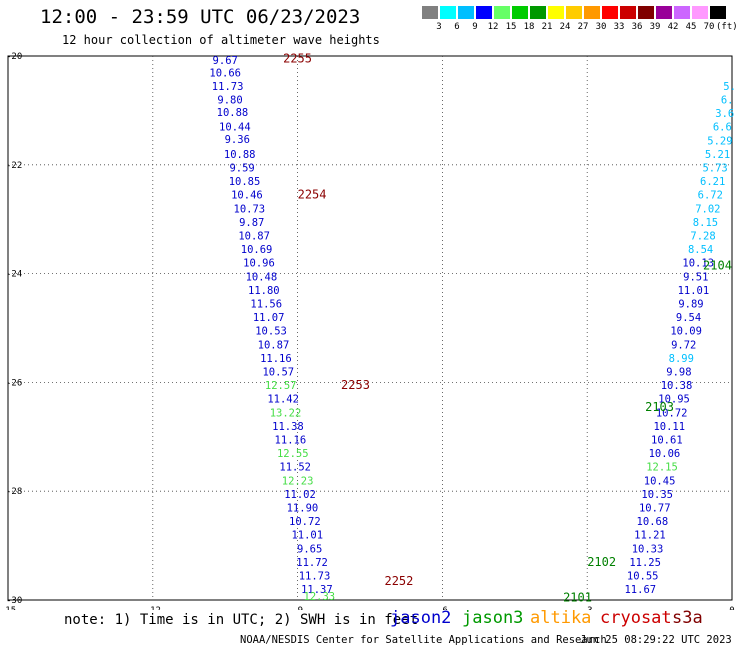 Image resolution: width=740 pixels, height=650 pixels. What do you see at coordinates (714, 169) in the screenshot?
I see `wave-height-reading: 5.73` at bounding box center [714, 169].